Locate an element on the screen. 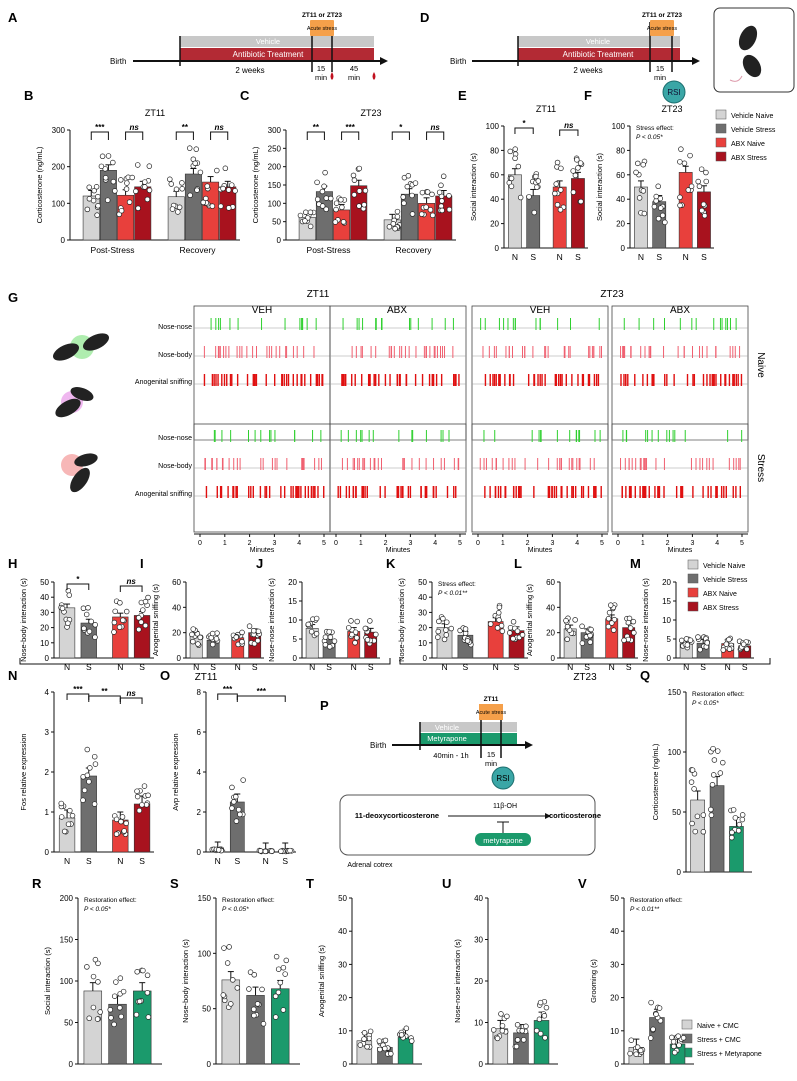  panel-letter: E is located at coordinates (462, 95).